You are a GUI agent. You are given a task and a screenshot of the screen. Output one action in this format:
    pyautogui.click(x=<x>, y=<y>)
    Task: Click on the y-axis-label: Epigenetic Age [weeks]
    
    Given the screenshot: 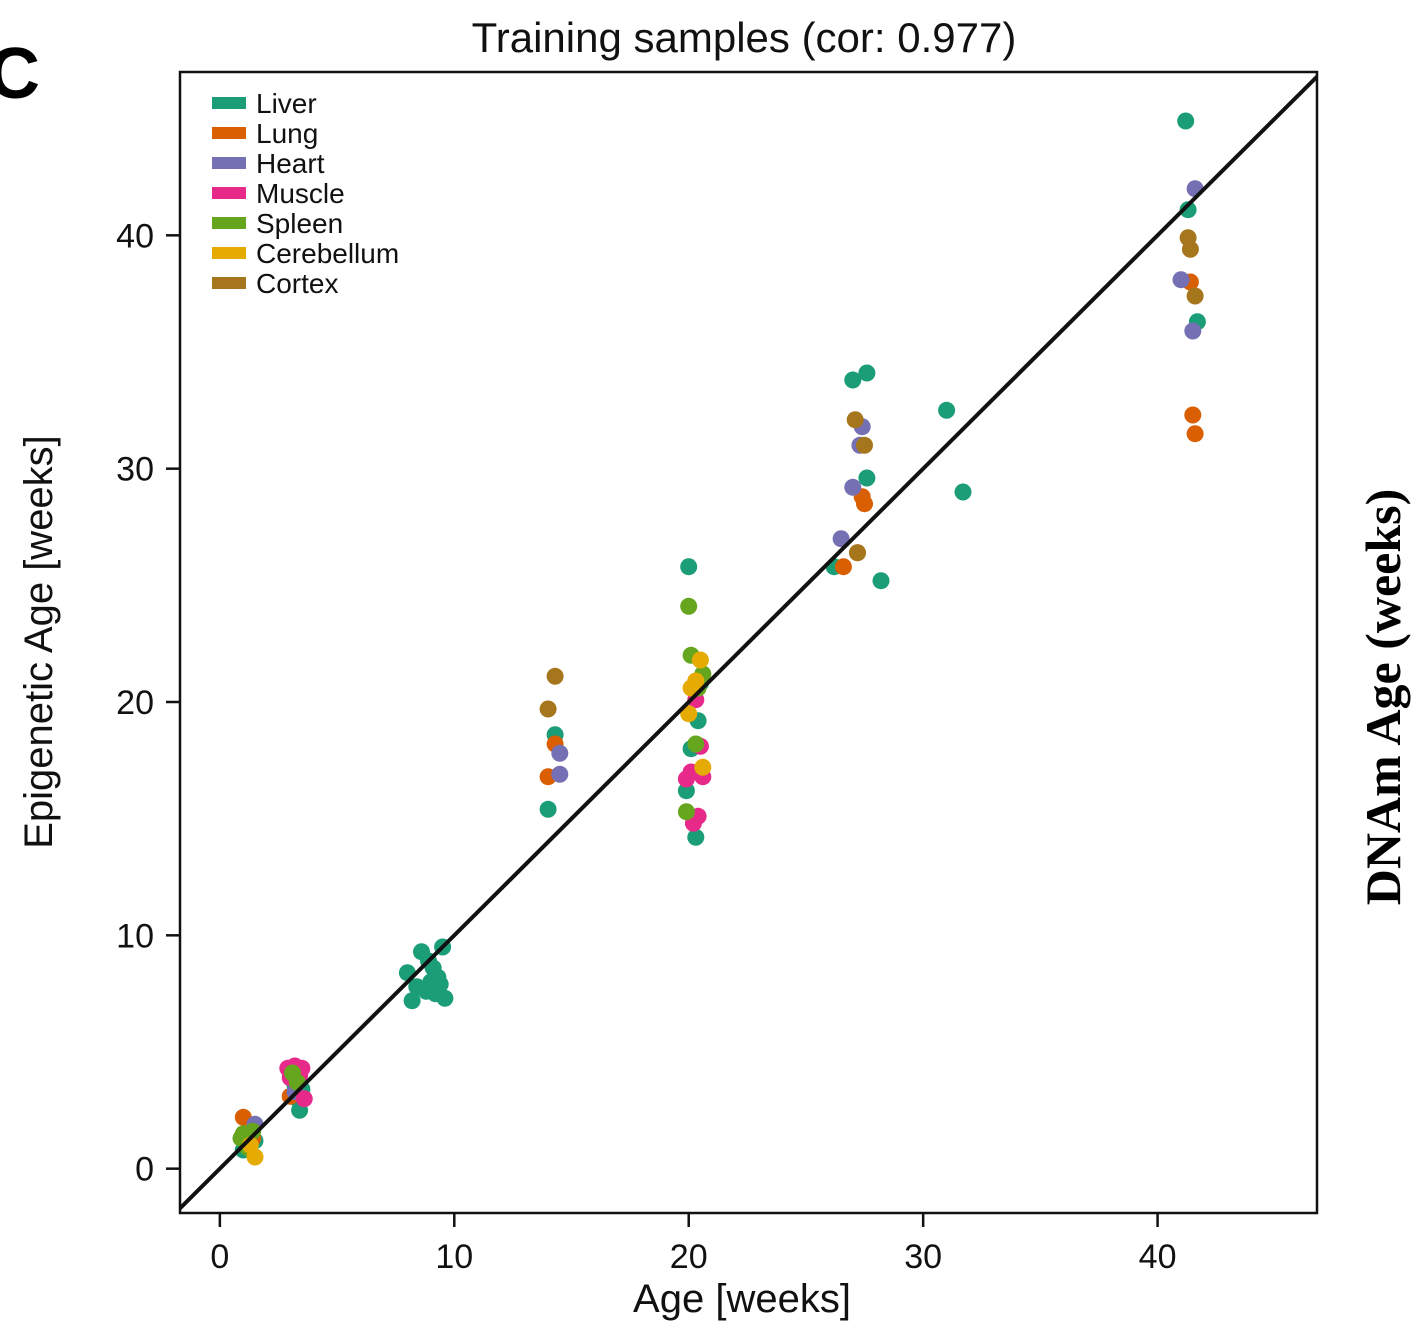 What is the action you would take?
    pyautogui.click(x=39, y=642)
    